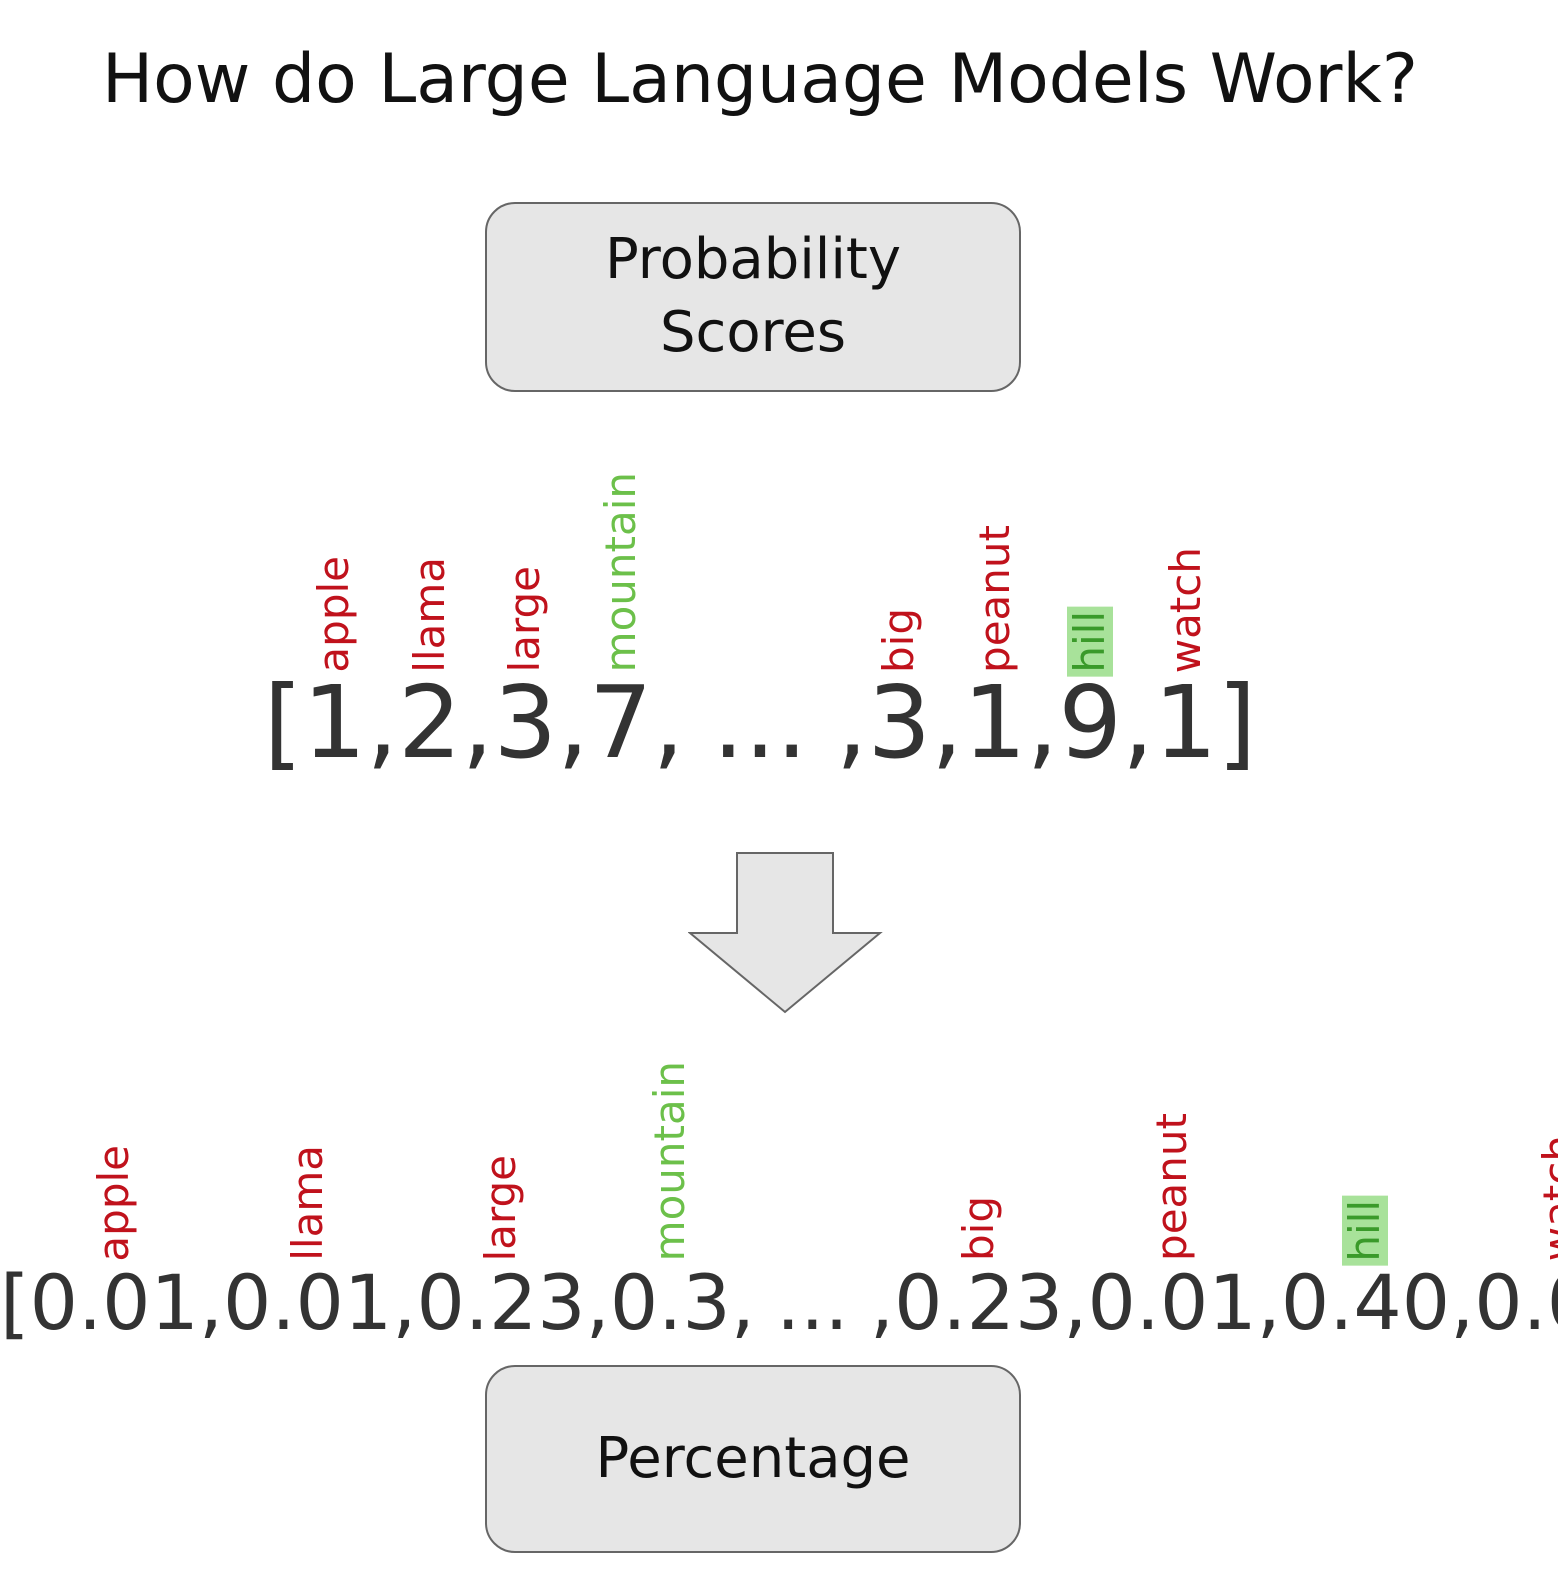 Image resolution: width=1558 pixels, height=1596 pixels. I want to click on number: 7, so click(620, 722).